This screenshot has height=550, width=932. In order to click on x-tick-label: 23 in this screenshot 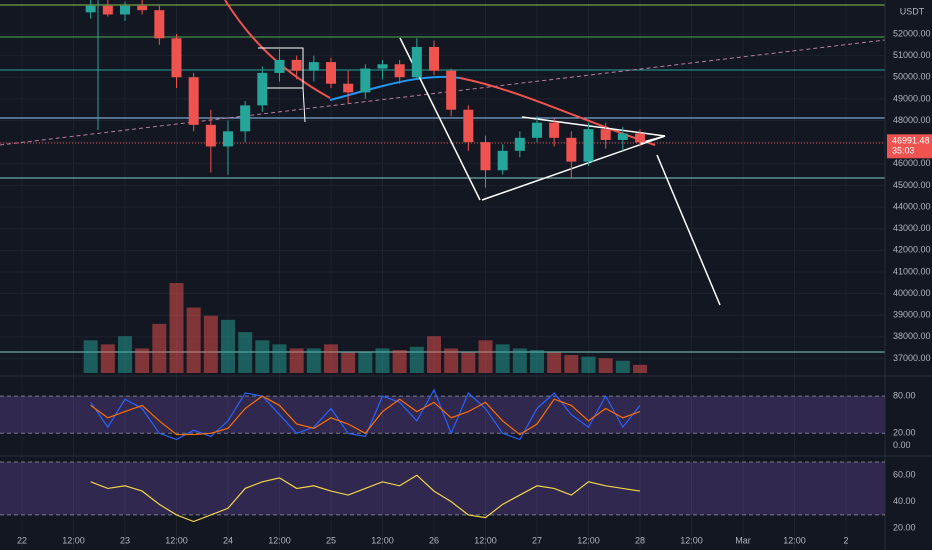, I will do `click(125, 540)`.